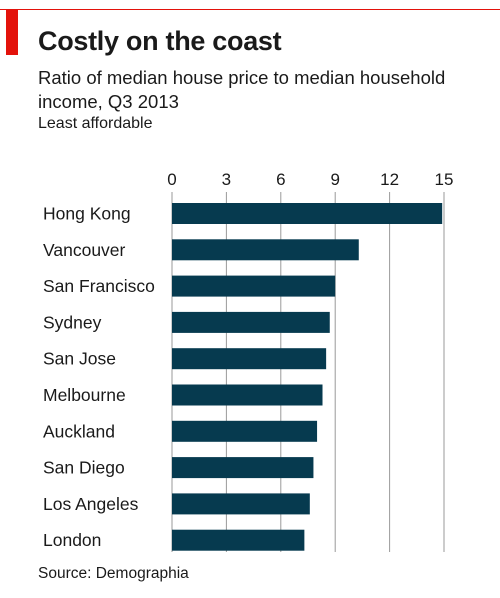  Describe the element at coordinates (95, 123) in the screenshot. I see `chart-note: Least affordable` at that location.